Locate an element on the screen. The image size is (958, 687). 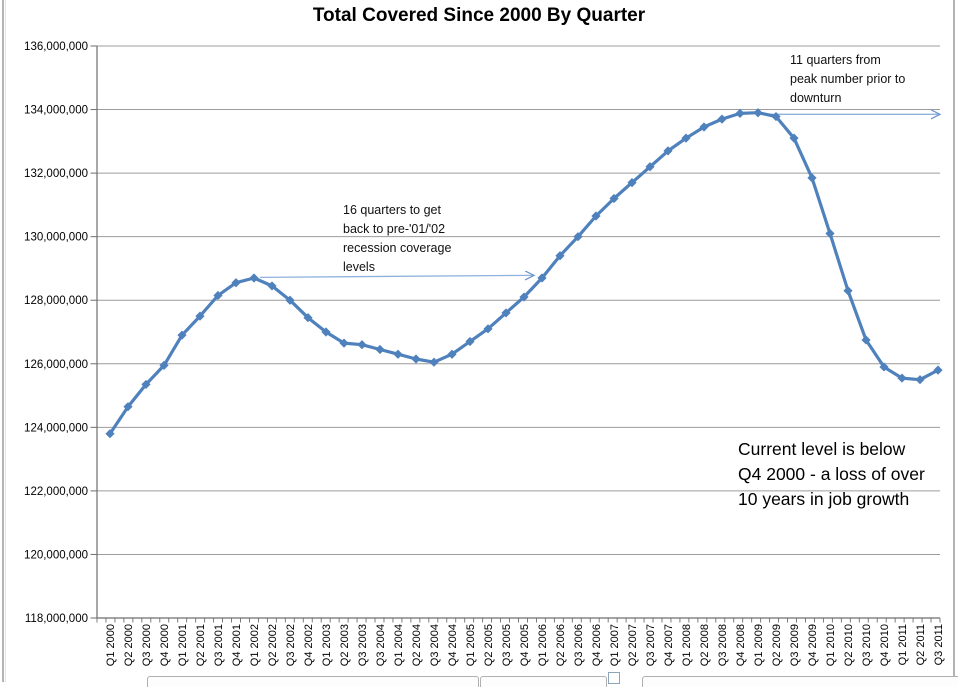
svg-text: Q4 2006 is located at coordinates (597, 645).